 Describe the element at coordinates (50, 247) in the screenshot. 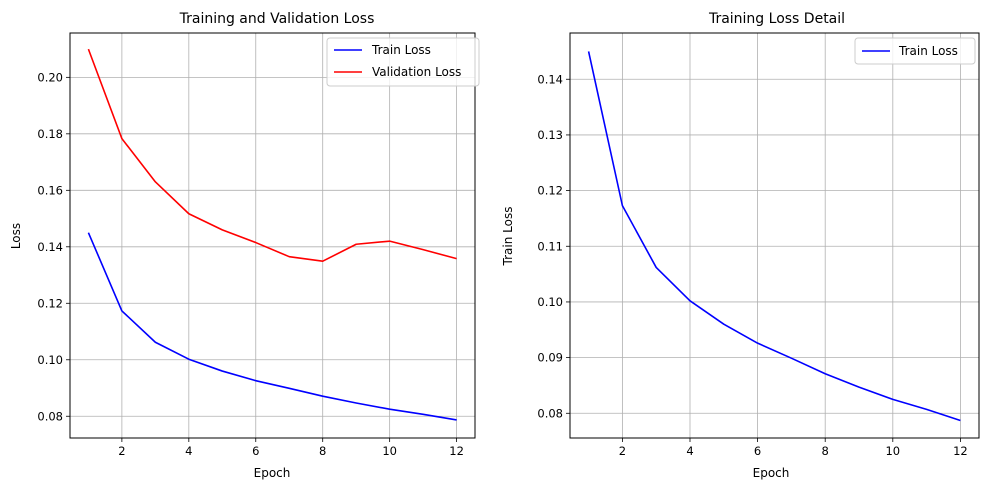

I see `chart-loss-y-tick-label: 0.14` at that location.